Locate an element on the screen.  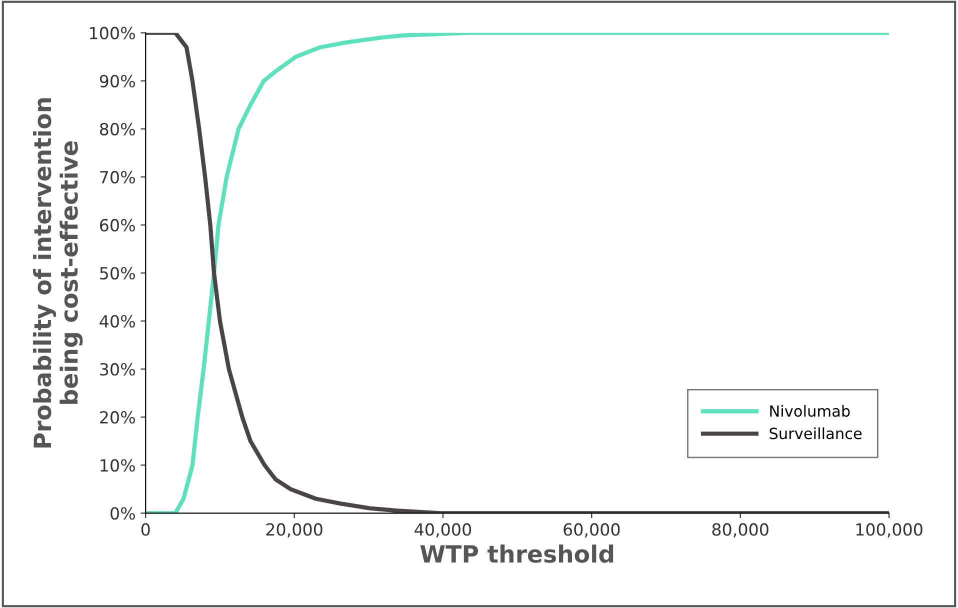
x-tick-label: 0 is located at coordinates (145, 529).